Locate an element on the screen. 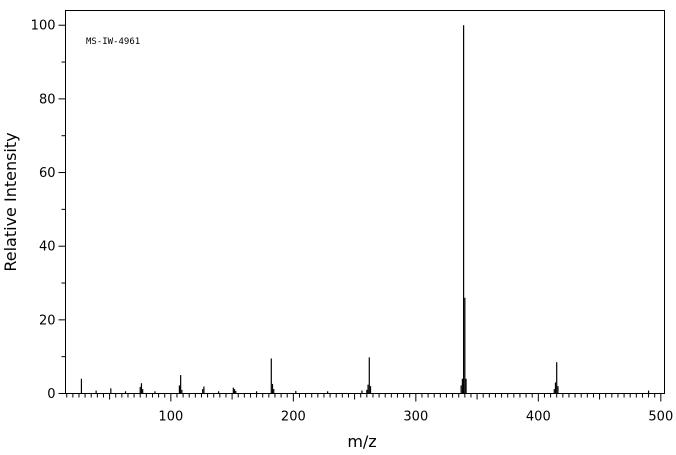  y-tick-label: 40 is located at coordinates (47, 247).